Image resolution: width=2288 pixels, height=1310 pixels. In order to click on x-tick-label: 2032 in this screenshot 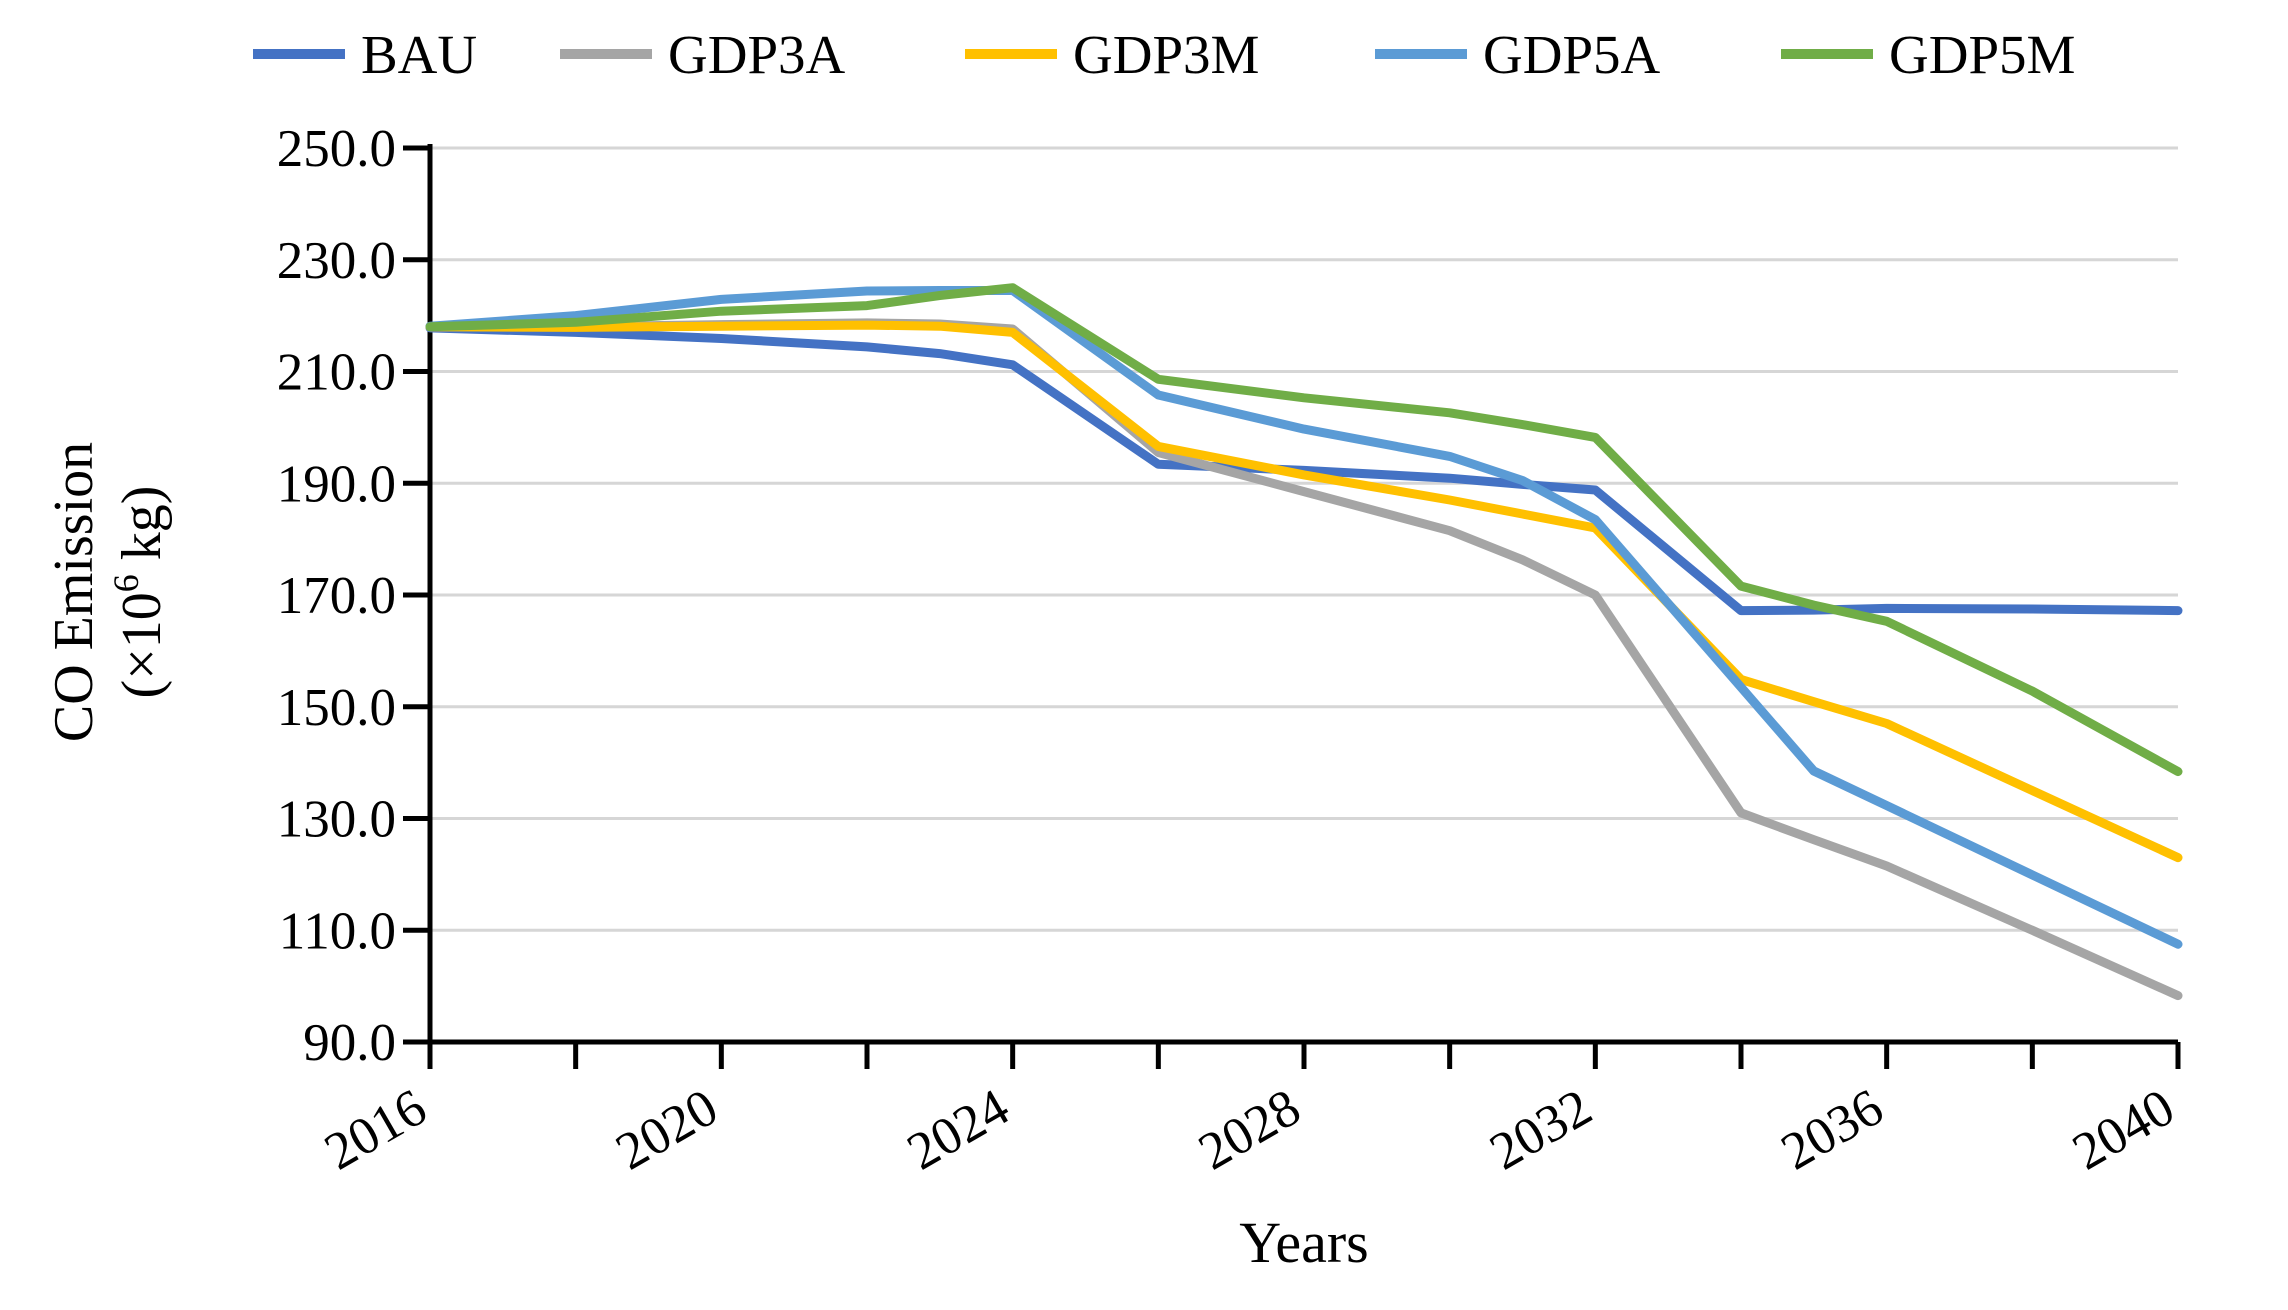, I will do `click(1541, 1129)`.